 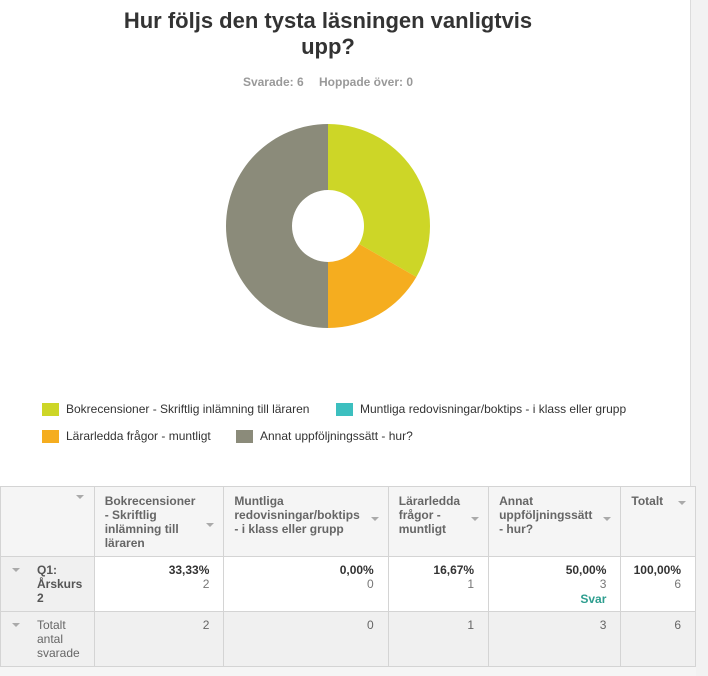 I want to click on donut-chart, so click(x=328, y=226).